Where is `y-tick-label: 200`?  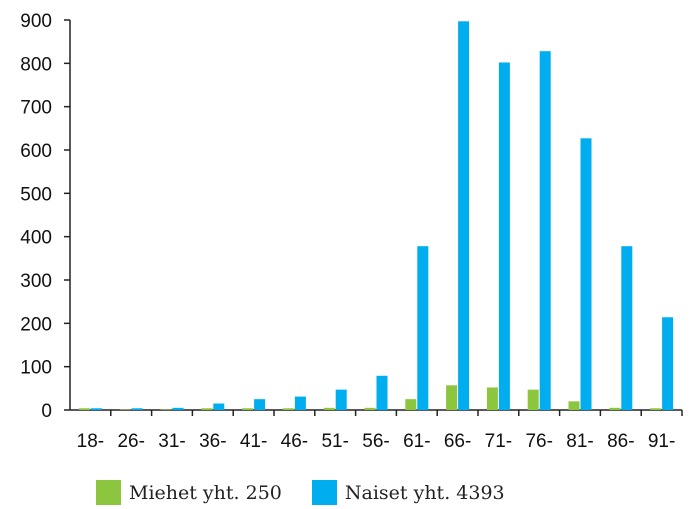 y-tick-label: 200 is located at coordinates (36, 324).